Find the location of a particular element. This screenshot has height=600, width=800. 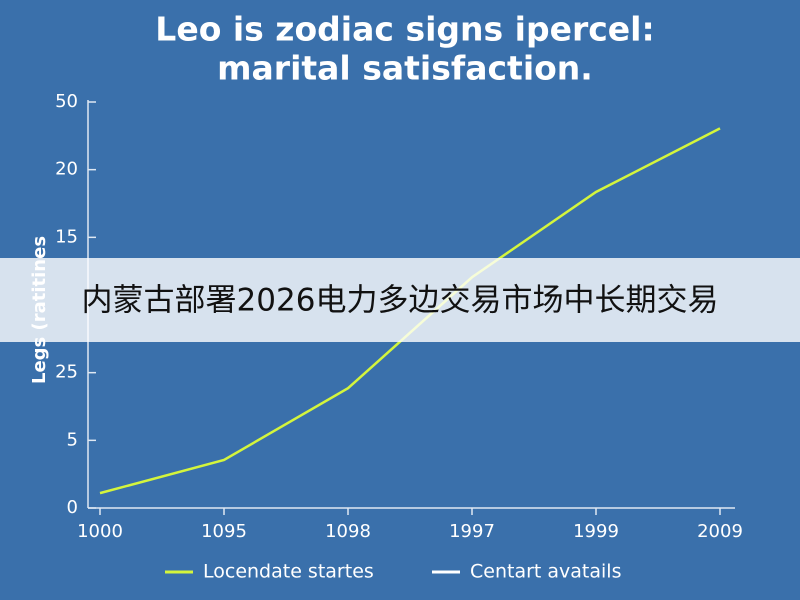

banner-text: 内蒙古部署2026电力多边交易市场中长期交易 is located at coordinates (400, 301).